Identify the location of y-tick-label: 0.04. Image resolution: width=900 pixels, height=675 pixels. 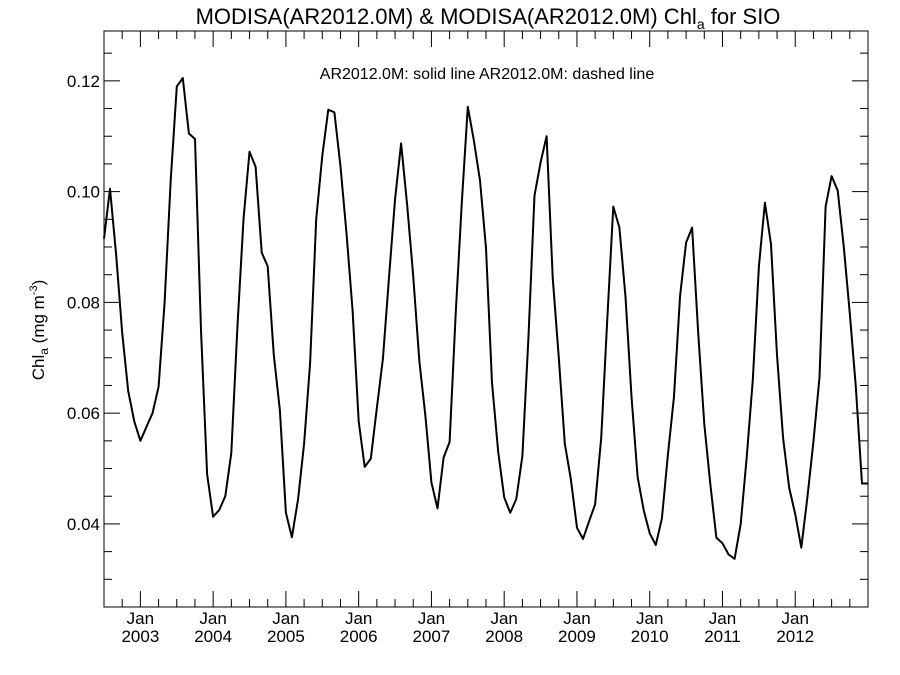
(83, 524).